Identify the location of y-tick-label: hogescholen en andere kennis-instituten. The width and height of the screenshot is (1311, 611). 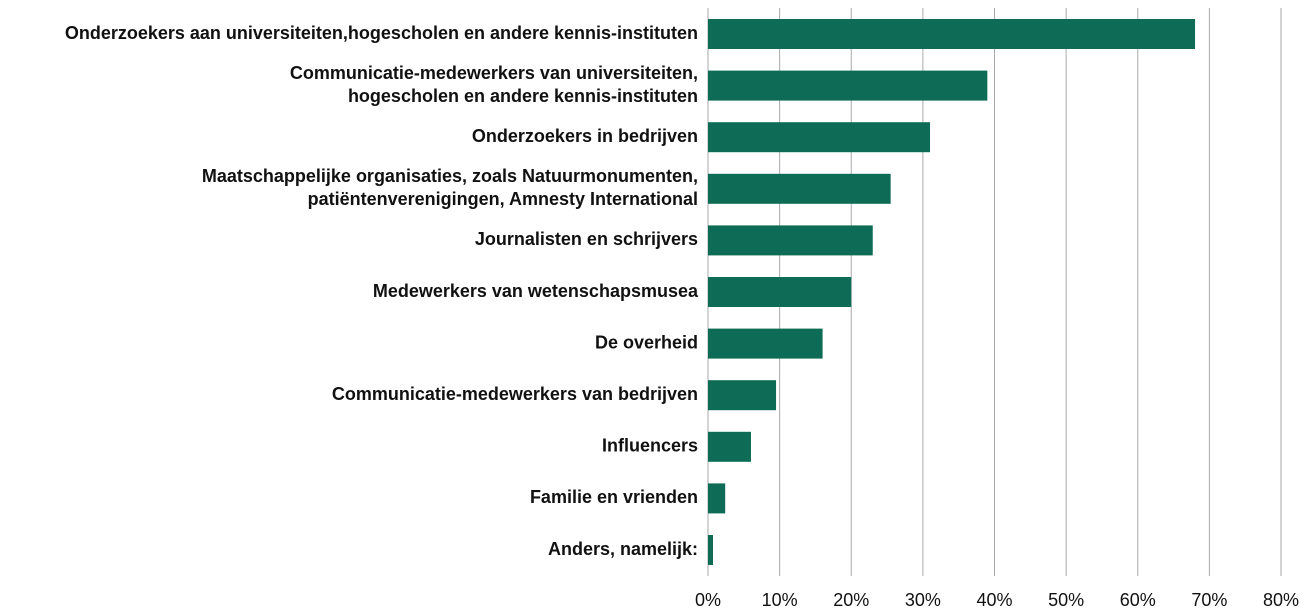
(523, 96).